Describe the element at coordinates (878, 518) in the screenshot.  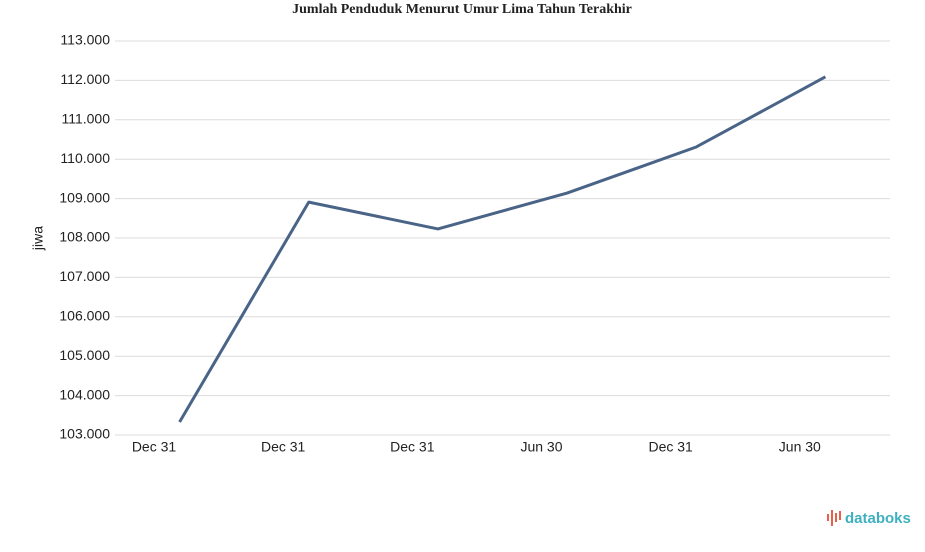
I see `brand: databoks` at that location.